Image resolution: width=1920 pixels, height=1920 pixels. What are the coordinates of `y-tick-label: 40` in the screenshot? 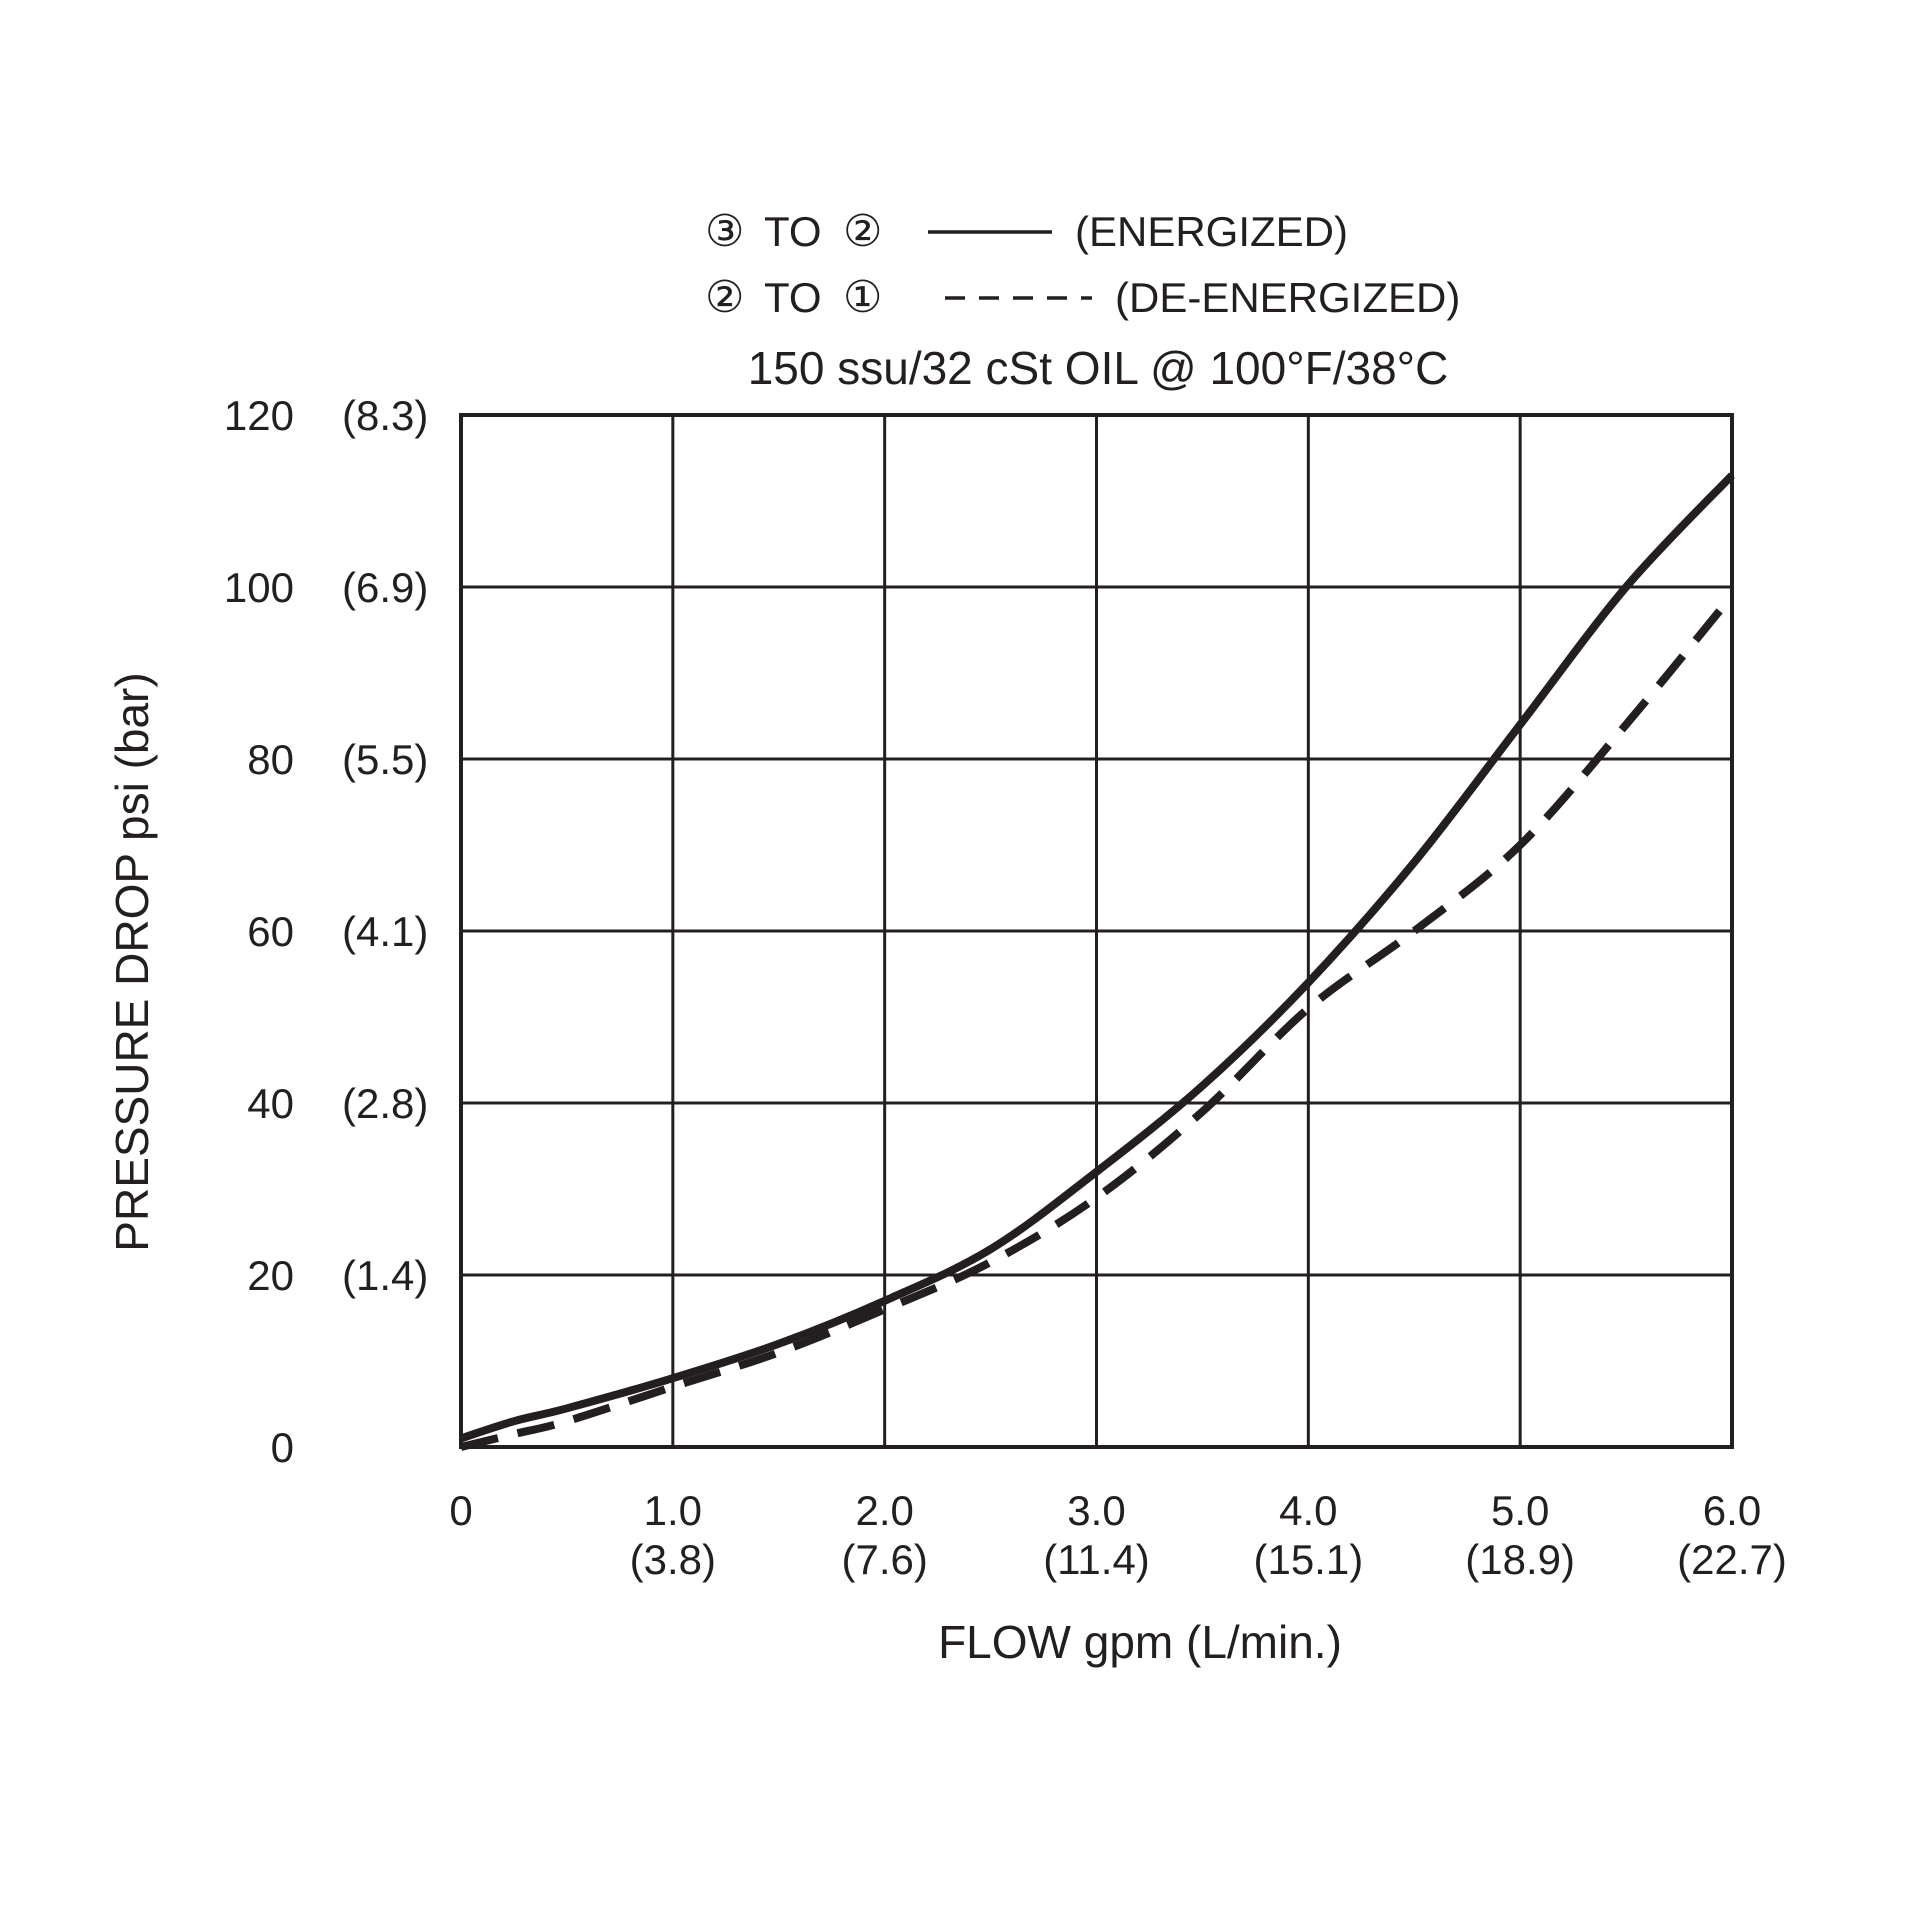 It's located at (270, 1103).